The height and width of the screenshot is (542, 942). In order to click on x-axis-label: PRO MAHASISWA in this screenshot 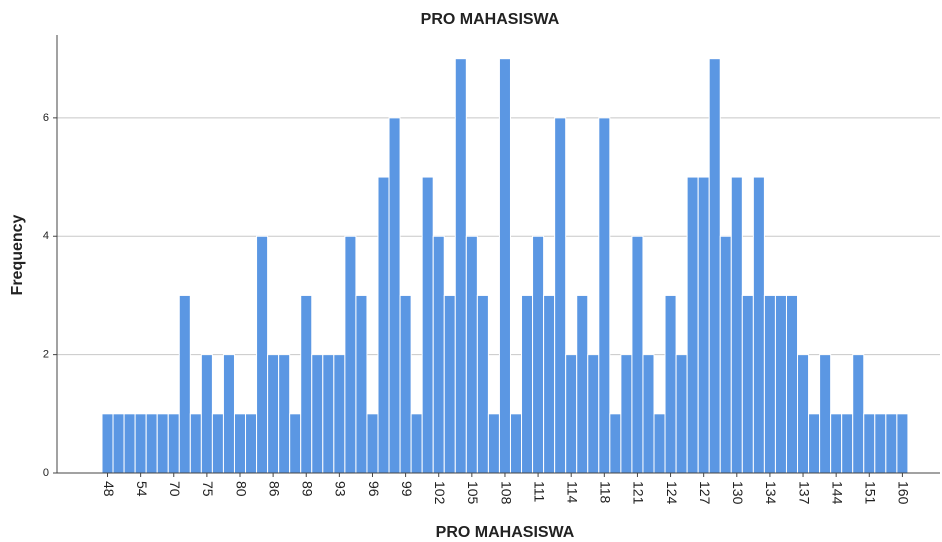, I will do `click(505, 532)`.